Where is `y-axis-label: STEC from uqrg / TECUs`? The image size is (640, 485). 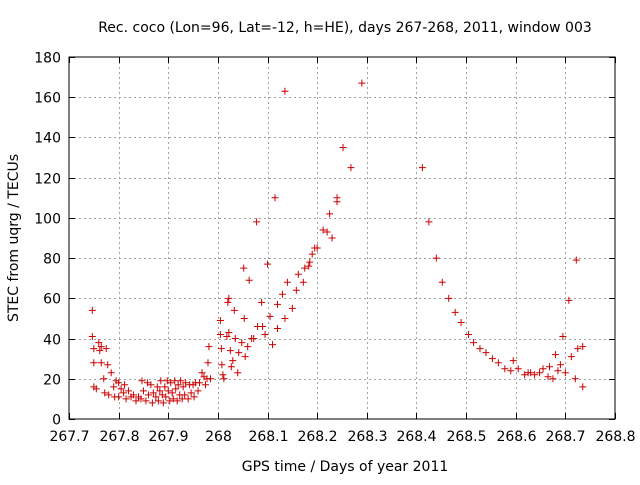
y-axis-label: STEC from uqrg / TECUs is located at coordinates (14, 238).